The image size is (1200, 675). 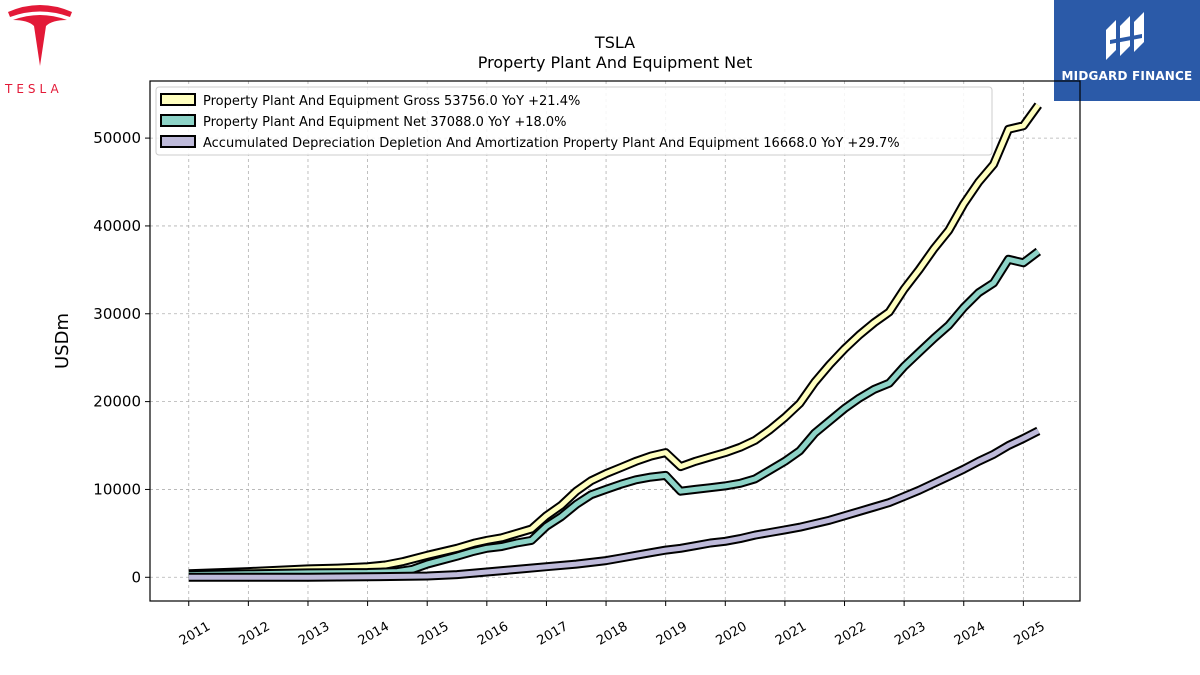 What do you see at coordinates (117, 402) in the screenshot?
I see `y-tick-label: 20000` at bounding box center [117, 402].